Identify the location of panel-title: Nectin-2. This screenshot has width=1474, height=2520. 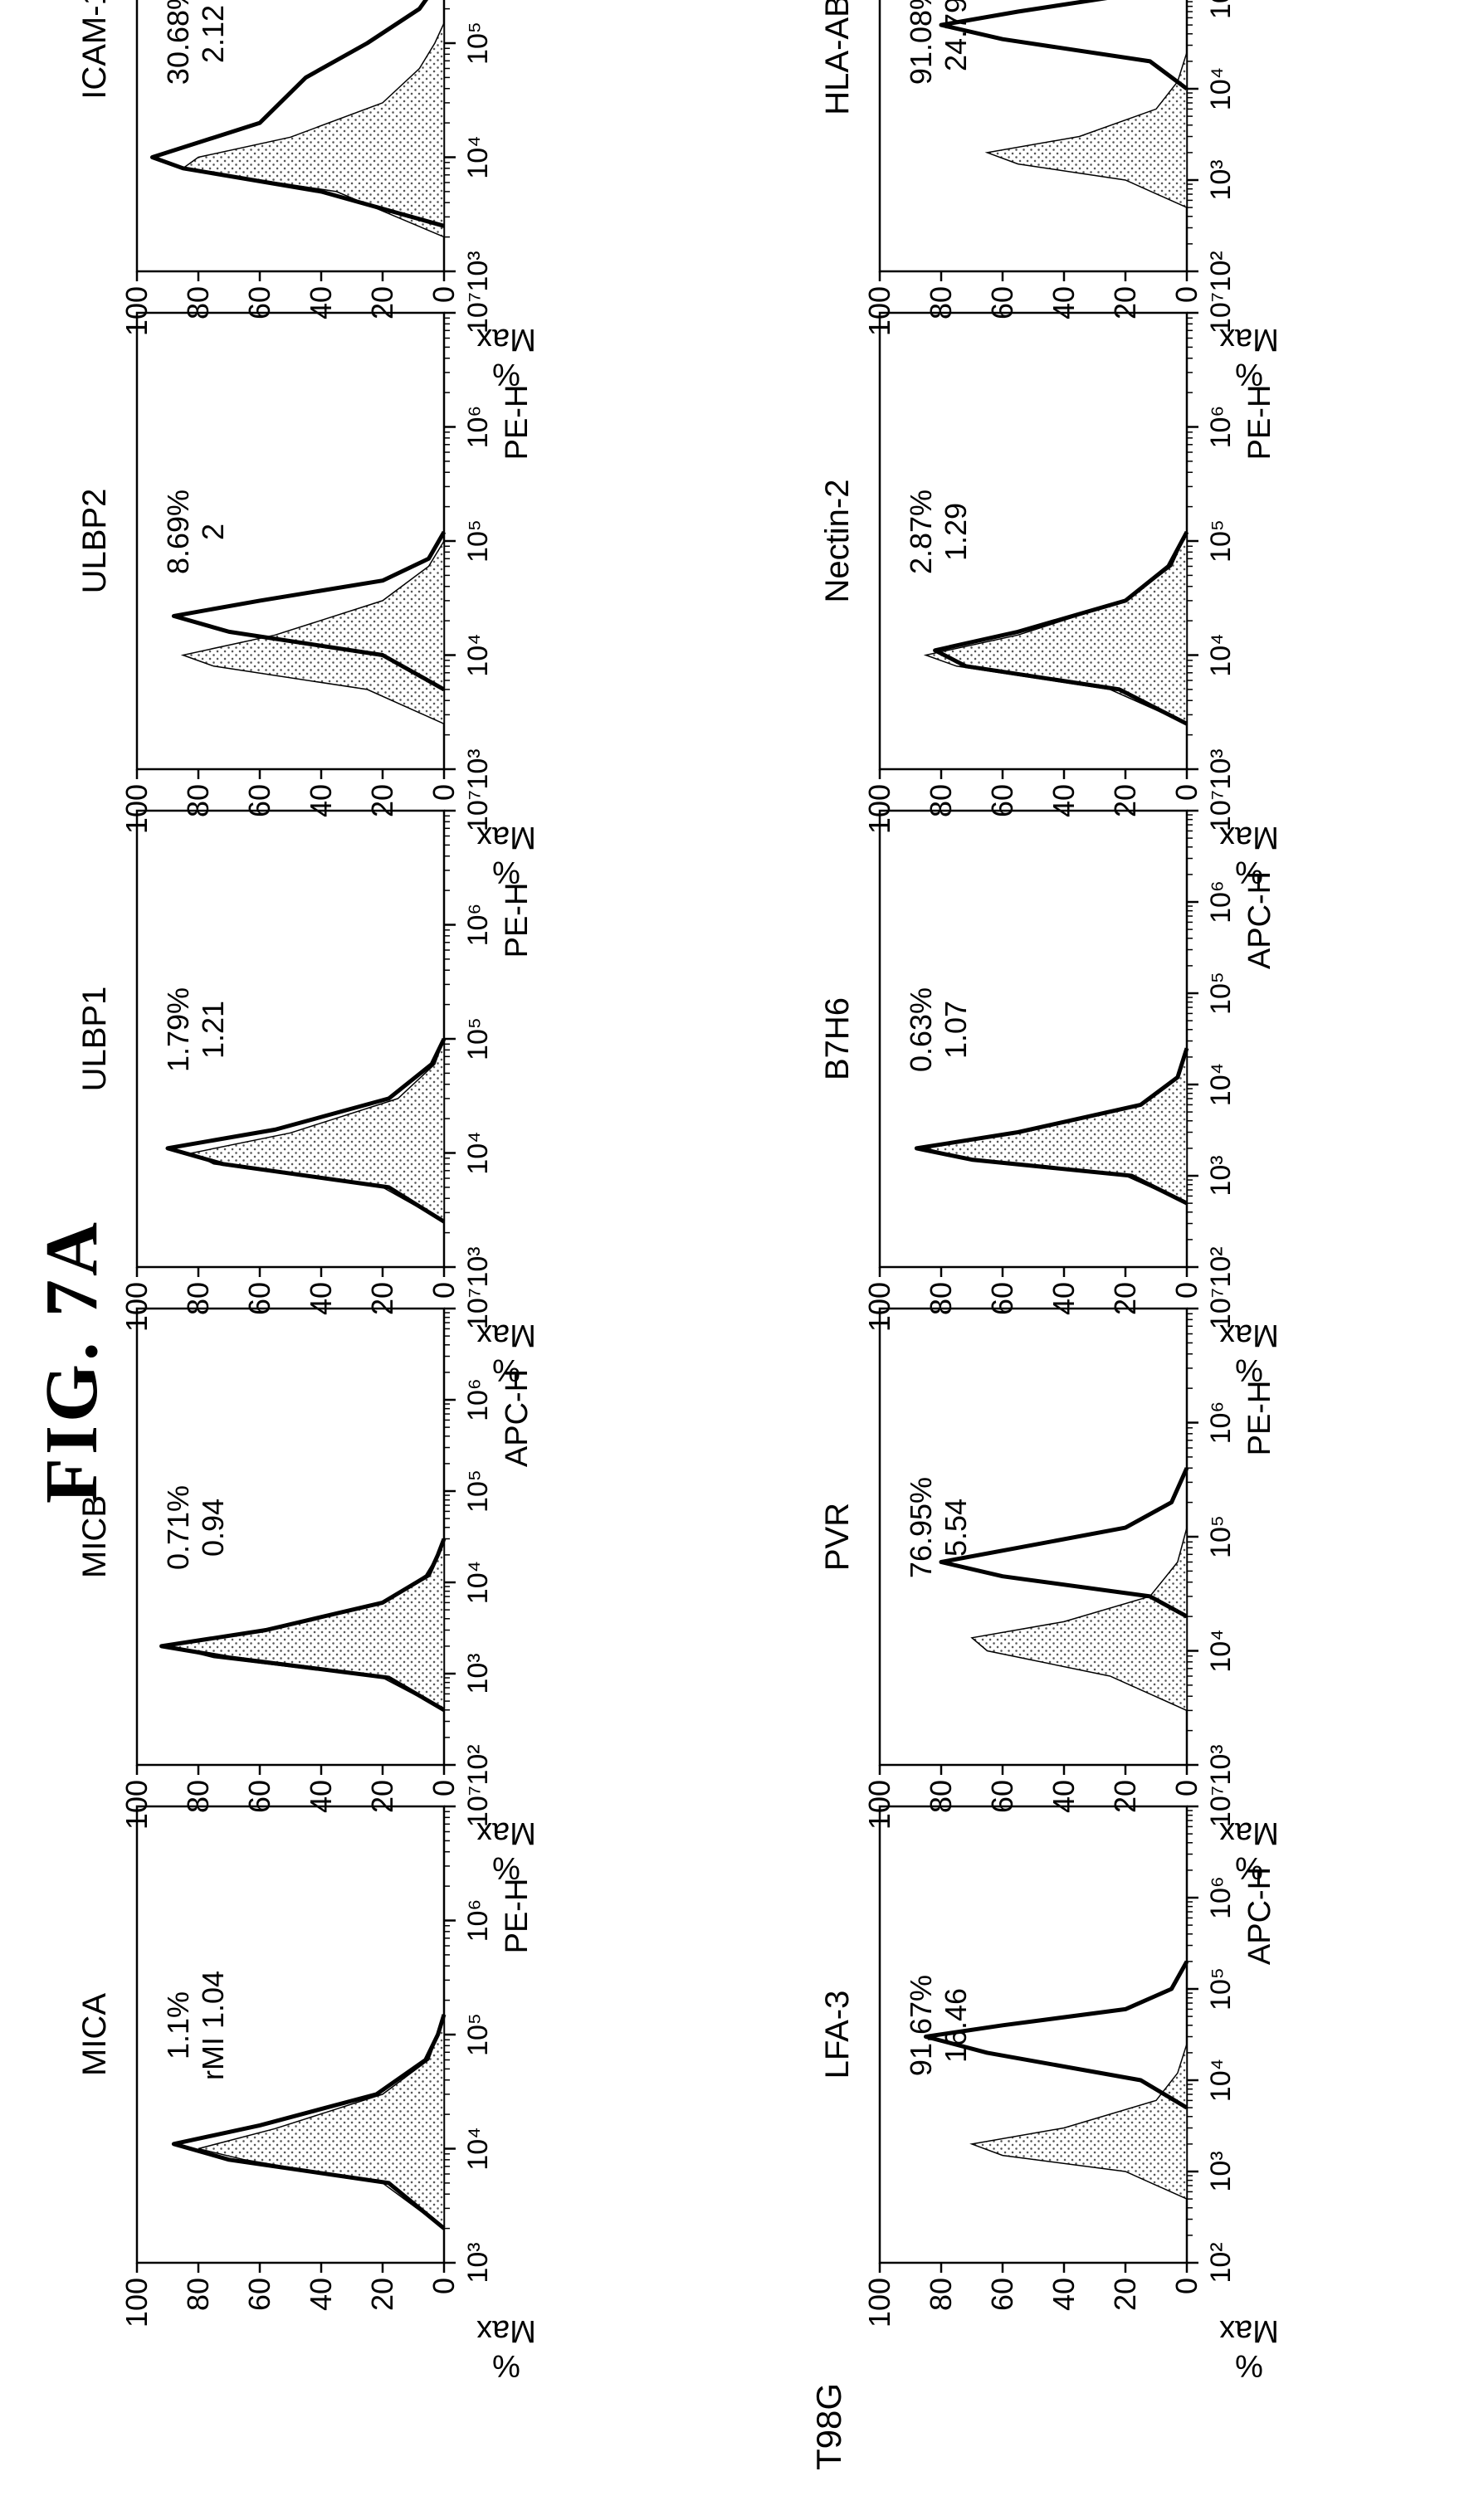
(837, 541).